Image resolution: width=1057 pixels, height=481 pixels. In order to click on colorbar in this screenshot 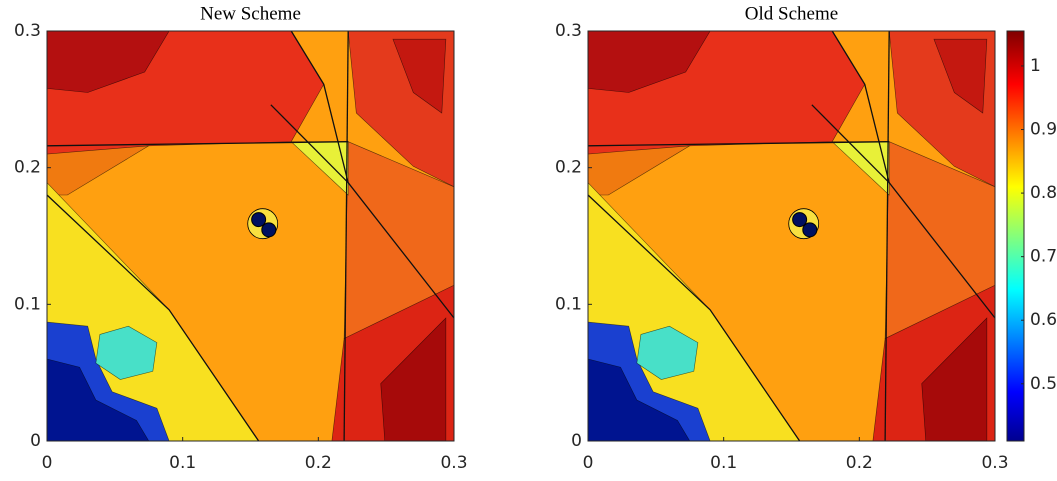, I will do `click(1015, 236)`.